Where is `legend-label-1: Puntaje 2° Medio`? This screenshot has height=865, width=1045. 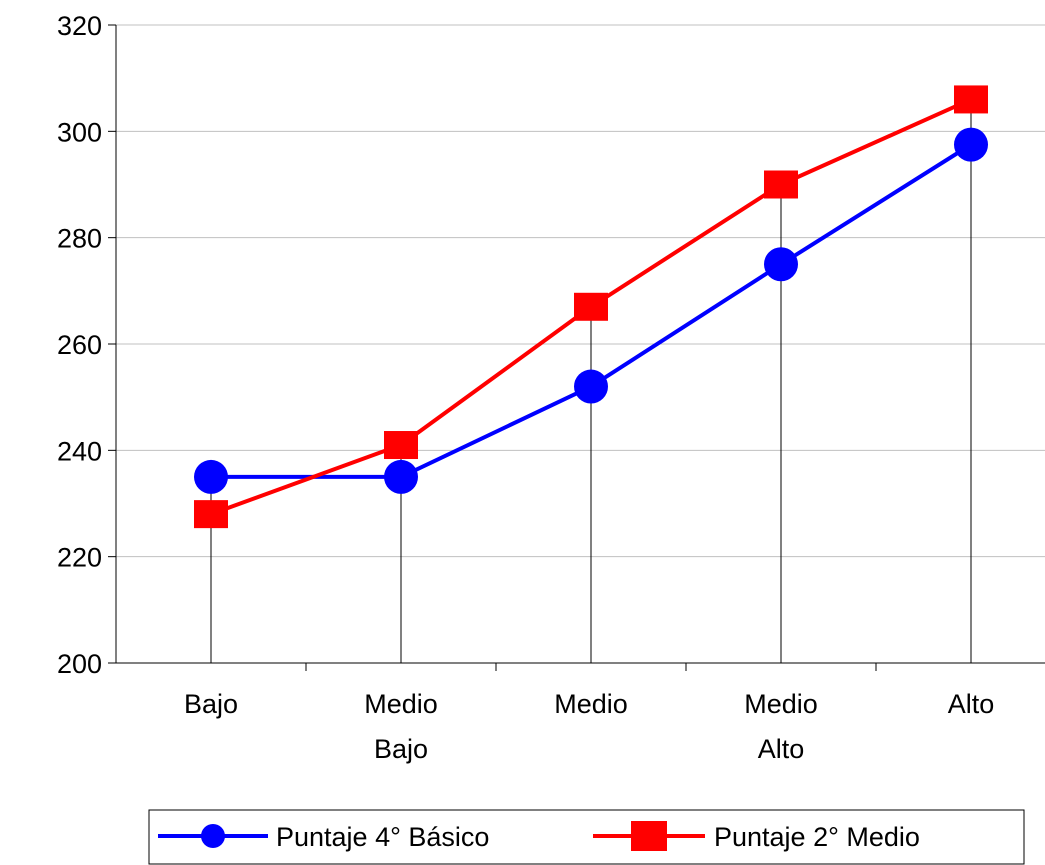
legend-label-1: Puntaje 2° Medio is located at coordinates (817, 837).